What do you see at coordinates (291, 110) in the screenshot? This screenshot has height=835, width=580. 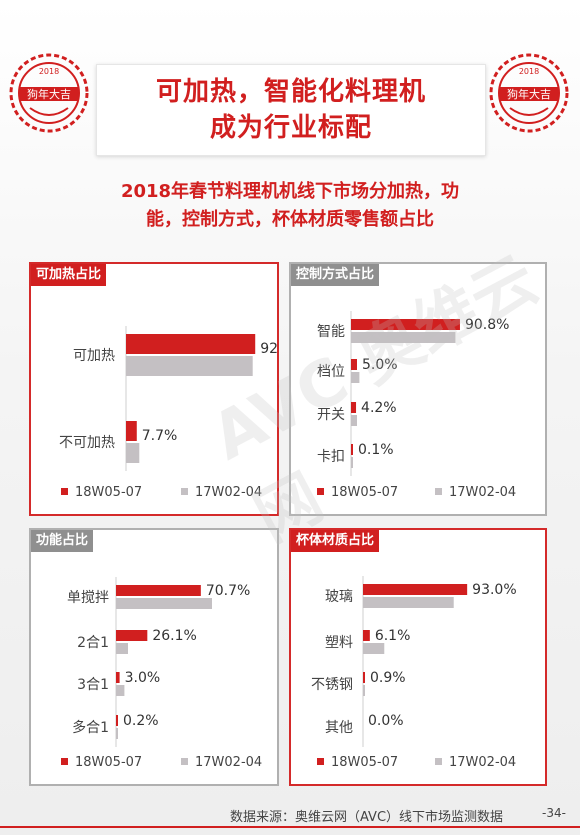 I see `title-box: 可加热，智能化料理机 成为行业标配` at bounding box center [291, 110].